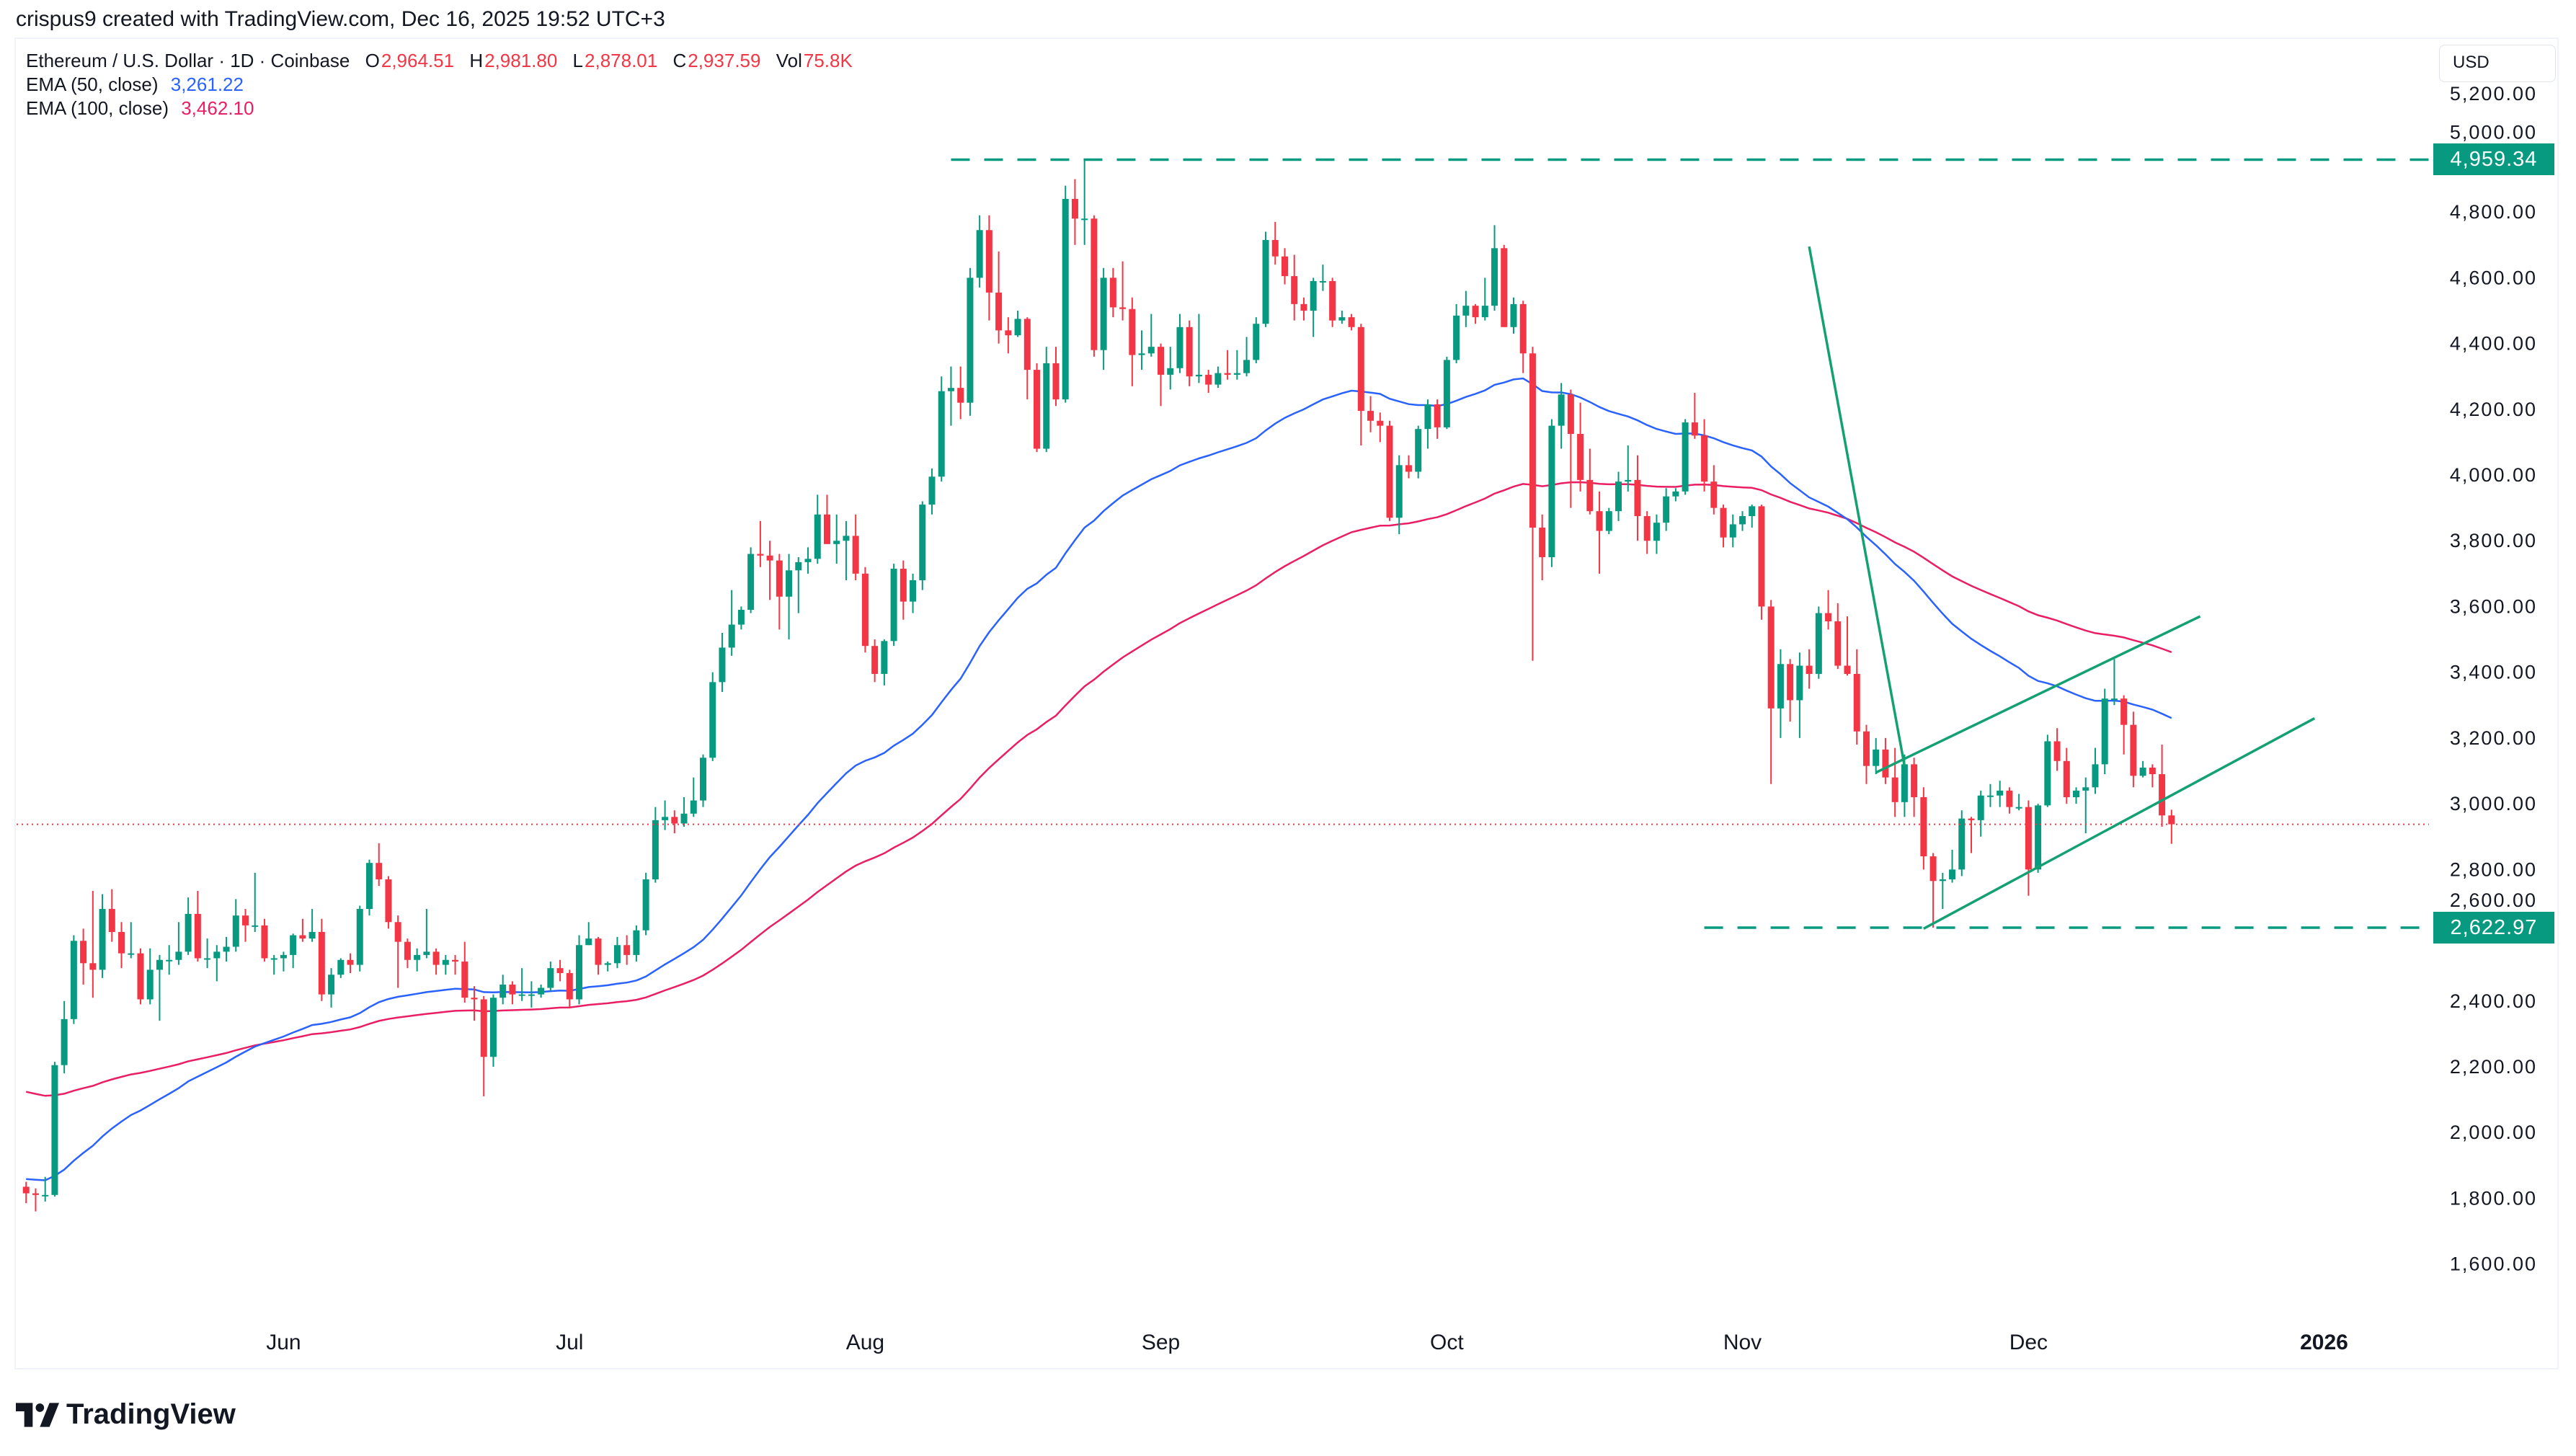  Describe the element at coordinates (2493, 94) in the screenshot. I see `price-tick-label: 5,200.00` at that location.